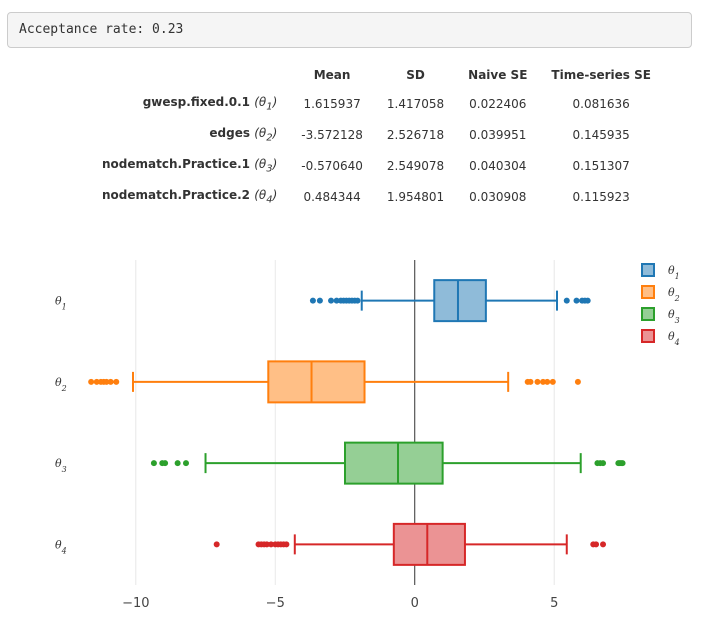 The image size is (701, 628). Describe the element at coordinates (674, 294) in the screenshot. I see `legend-label: θ2` at that location.